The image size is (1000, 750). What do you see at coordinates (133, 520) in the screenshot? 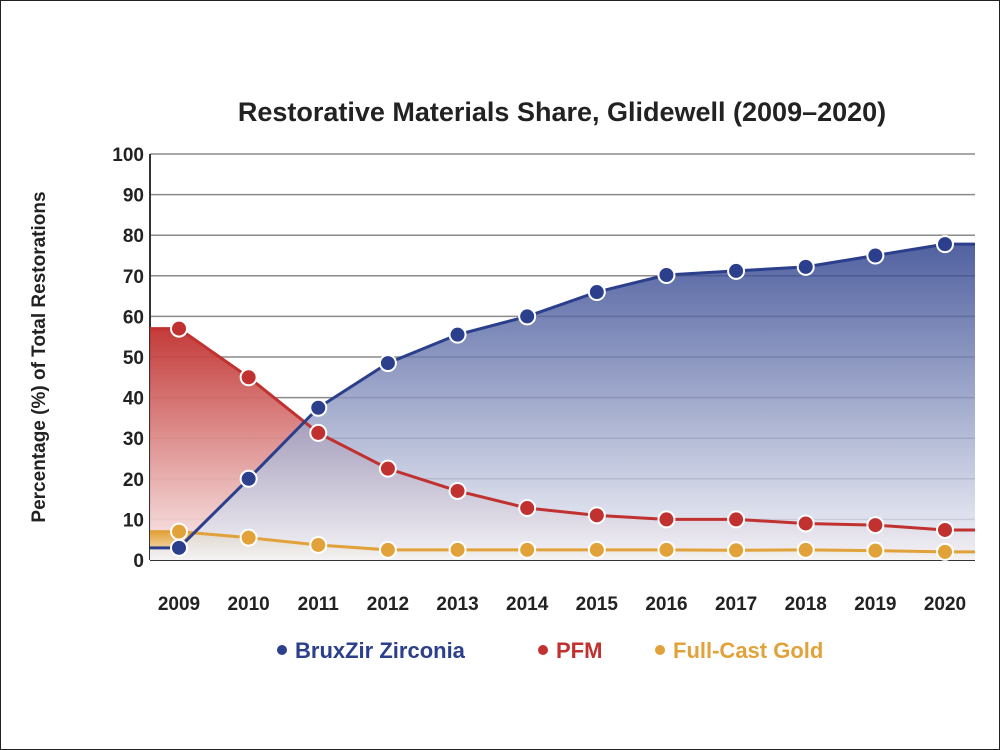
I see `y-tick-label: 10` at bounding box center [133, 520].